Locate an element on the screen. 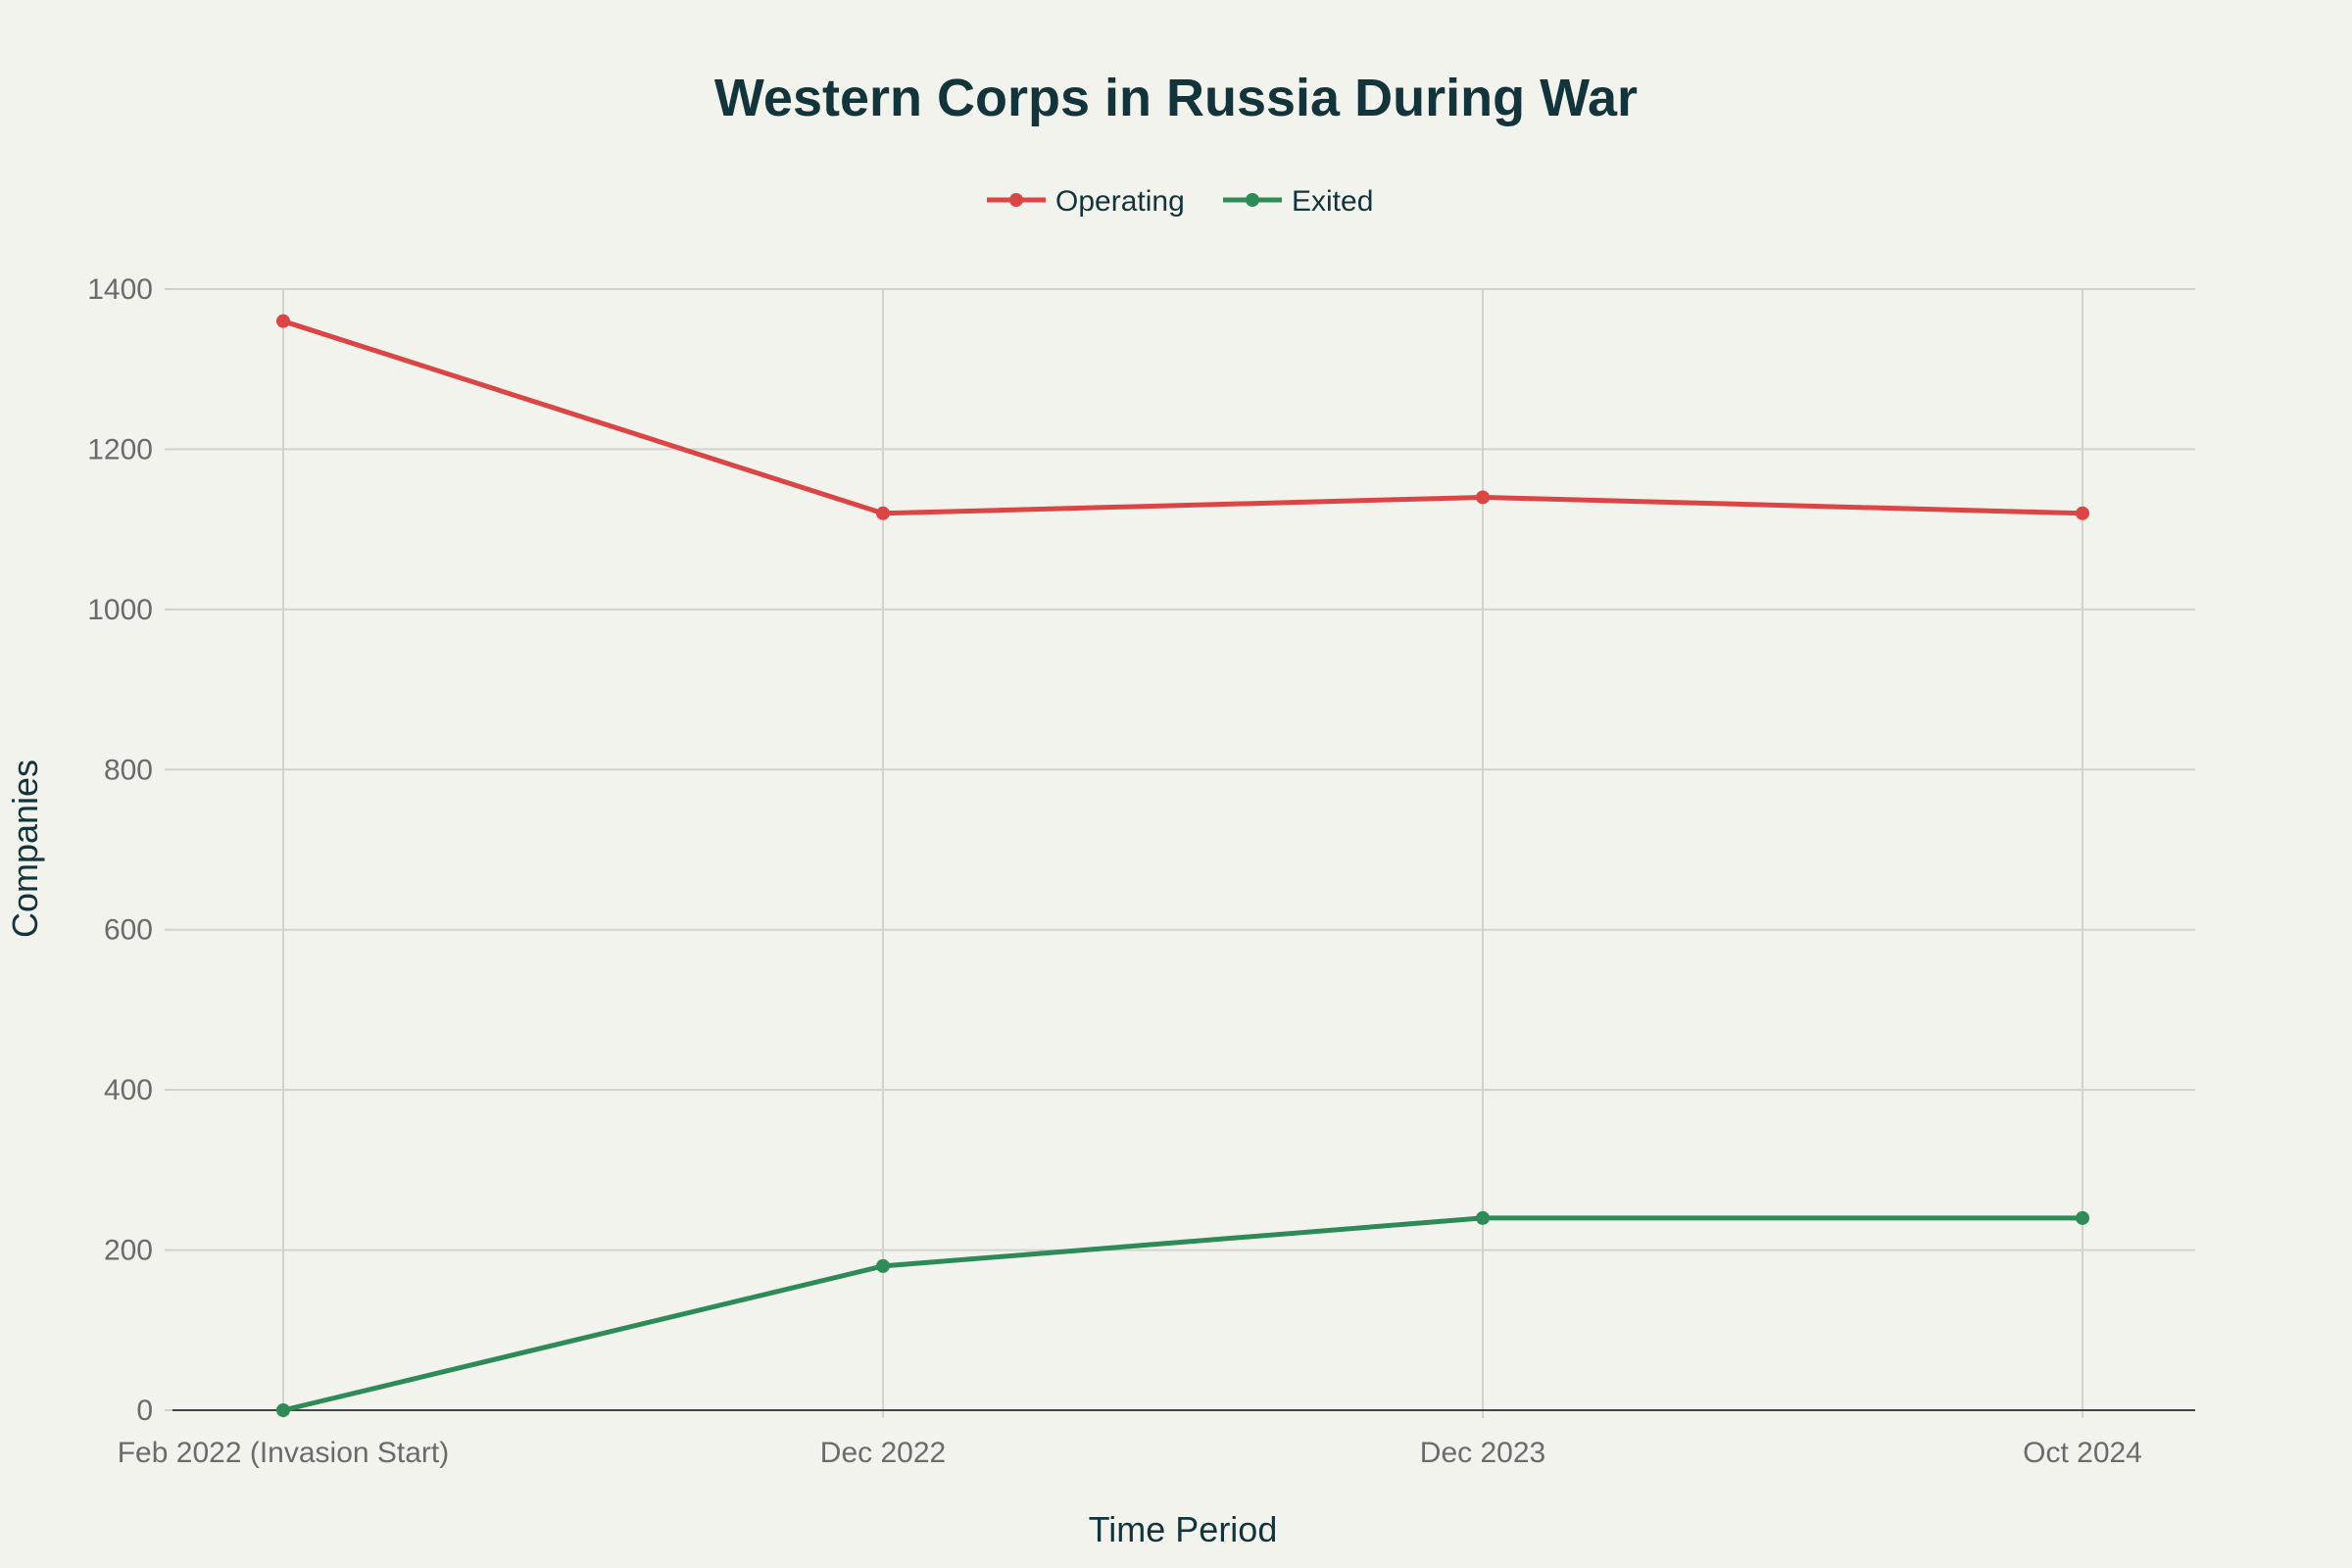 The width and height of the screenshot is (2352, 1568). series-exited is located at coordinates (1182, 1313).